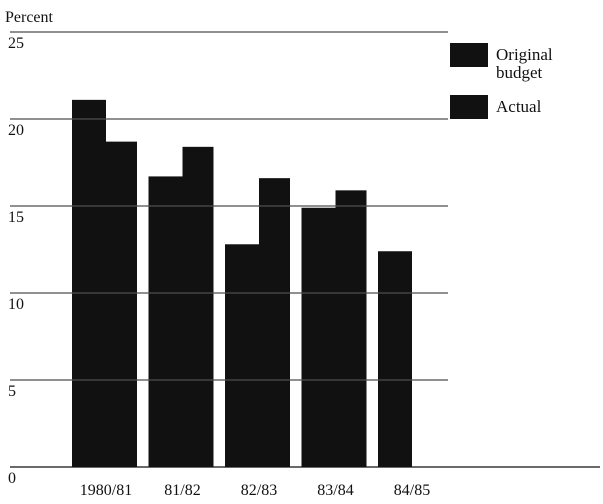 The height and width of the screenshot is (504, 603). I want to click on x-tick-label: 82/83, so click(259, 490).